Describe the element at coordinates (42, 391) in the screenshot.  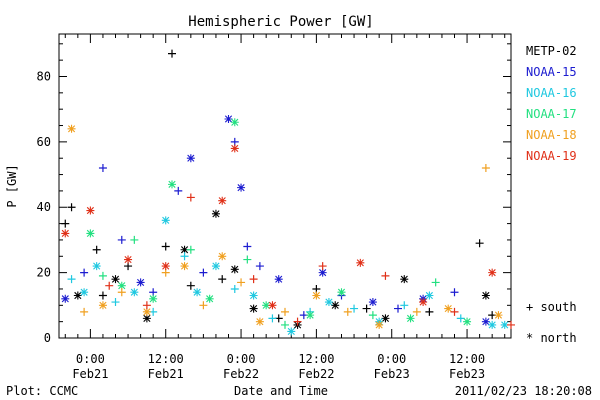
I see `plot-credit: Plot: CCMC` at that location.